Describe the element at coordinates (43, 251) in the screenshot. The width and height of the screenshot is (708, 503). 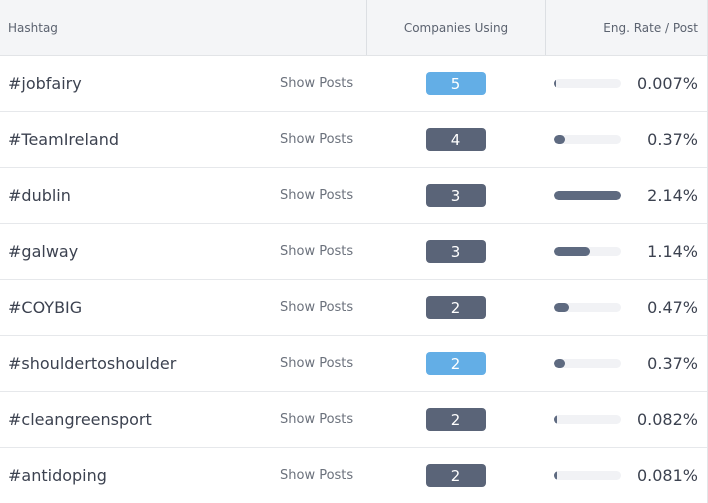
I see `hashtag: #galway` at that location.